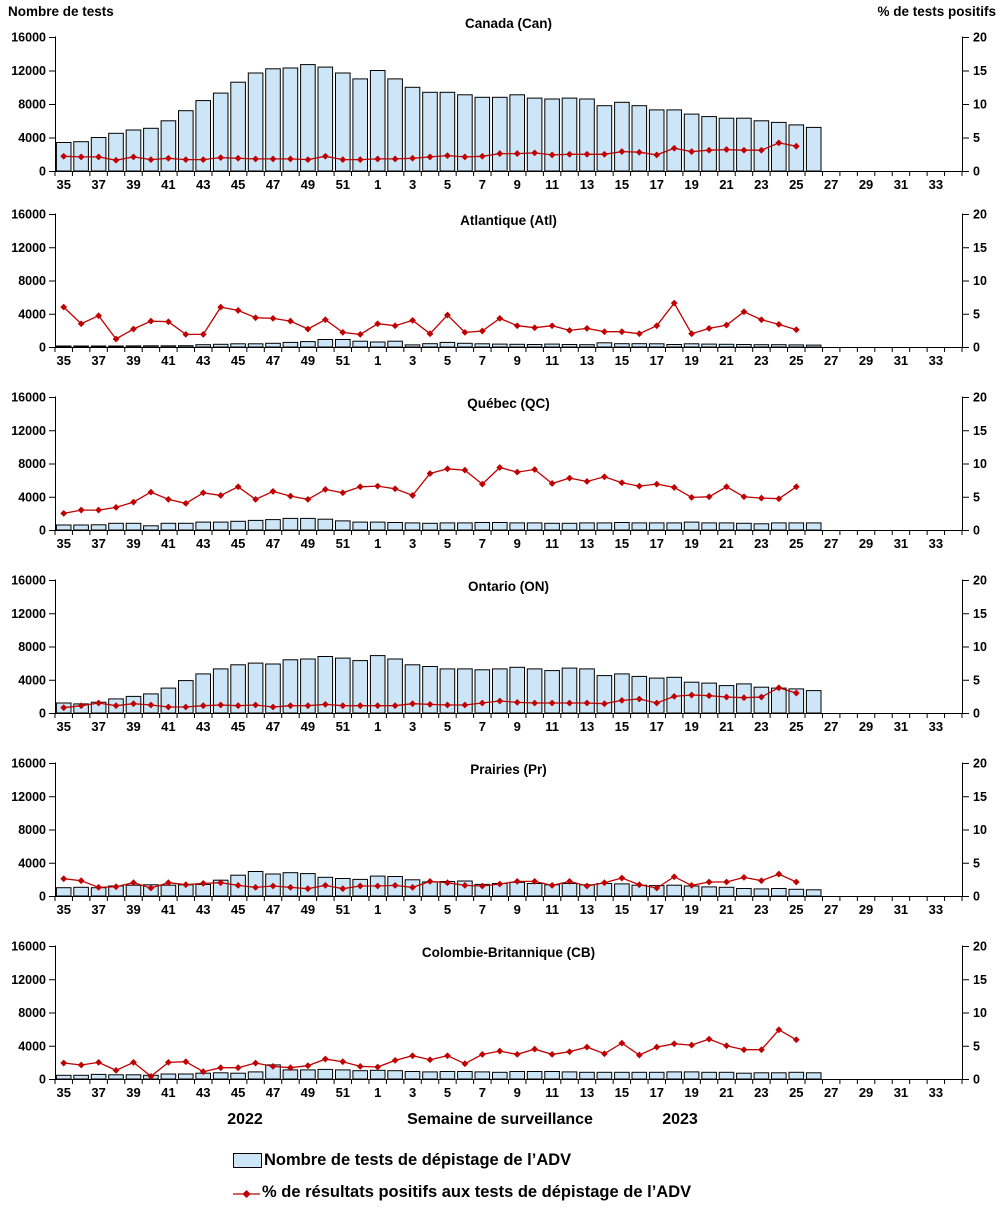 The width and height of the screenshot is (1002, 1218). I want to click on week-label: 27, so click(831, 184).